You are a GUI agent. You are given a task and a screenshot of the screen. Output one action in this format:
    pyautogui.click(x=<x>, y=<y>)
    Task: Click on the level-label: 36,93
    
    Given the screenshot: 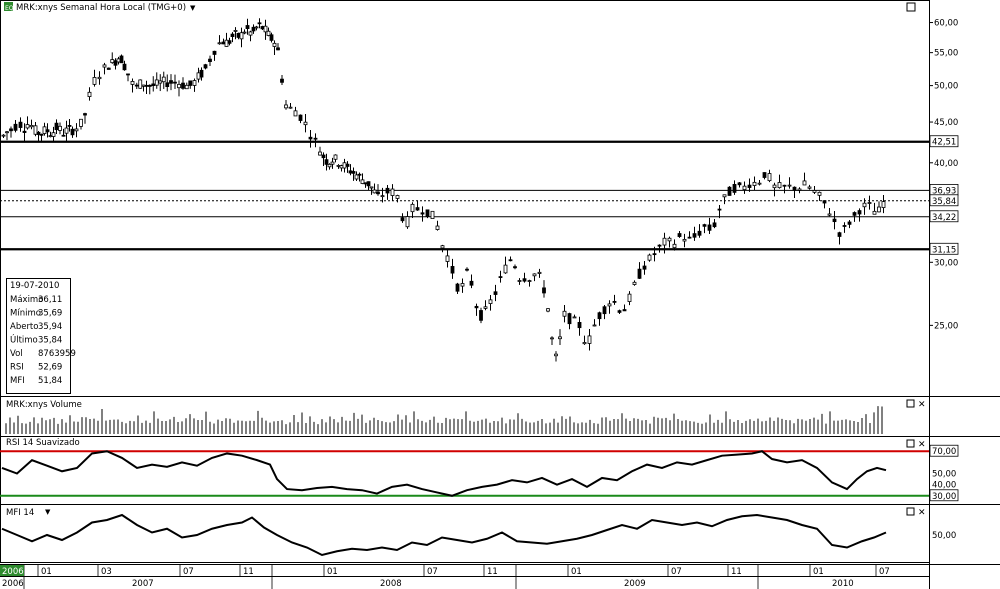 What is the action you would take?
    pyautogui.click(x=944, y=191)
    